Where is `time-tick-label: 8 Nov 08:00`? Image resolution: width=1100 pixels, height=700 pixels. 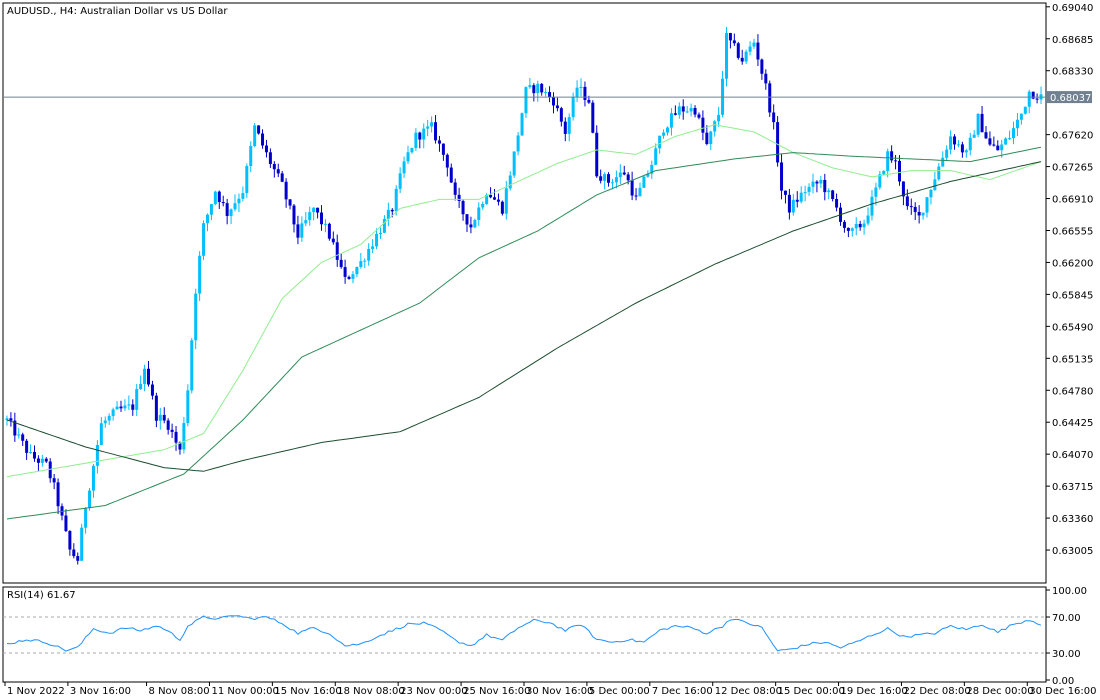 time-tick-label: 8 Nov 08:00 is located at coordinates (179, 691).